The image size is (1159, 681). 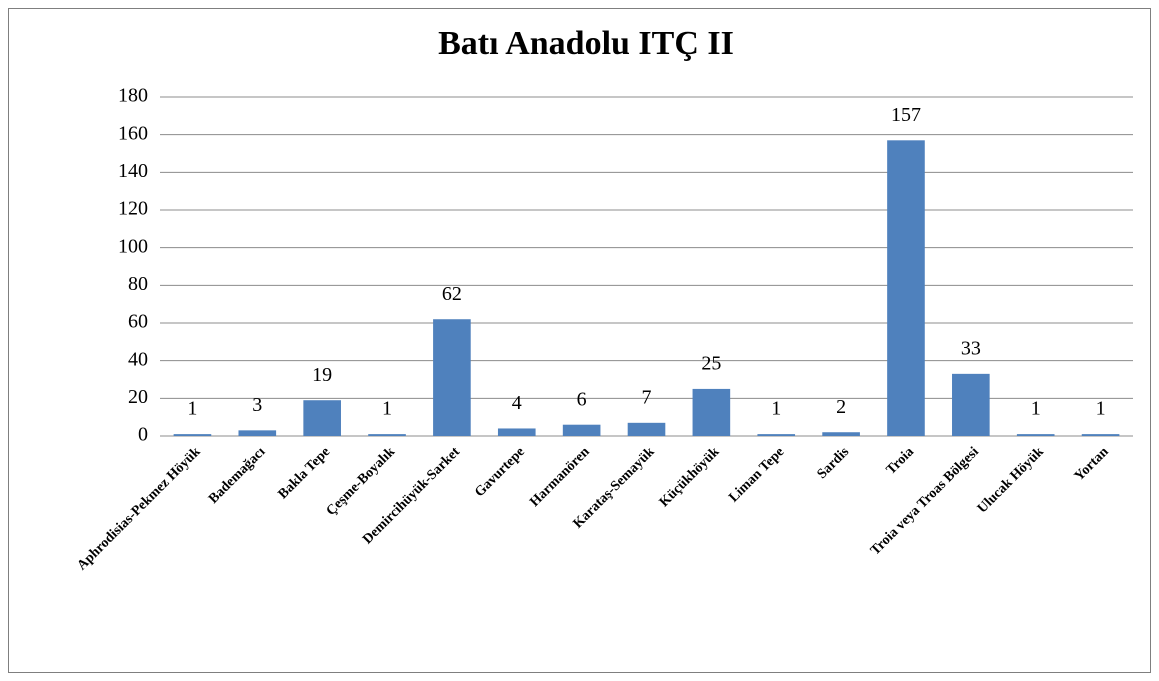 What do you see at coordinates (138, 397) in the screenshot?
I see `y-tick-label: 20` at bounding box center [138, 397].